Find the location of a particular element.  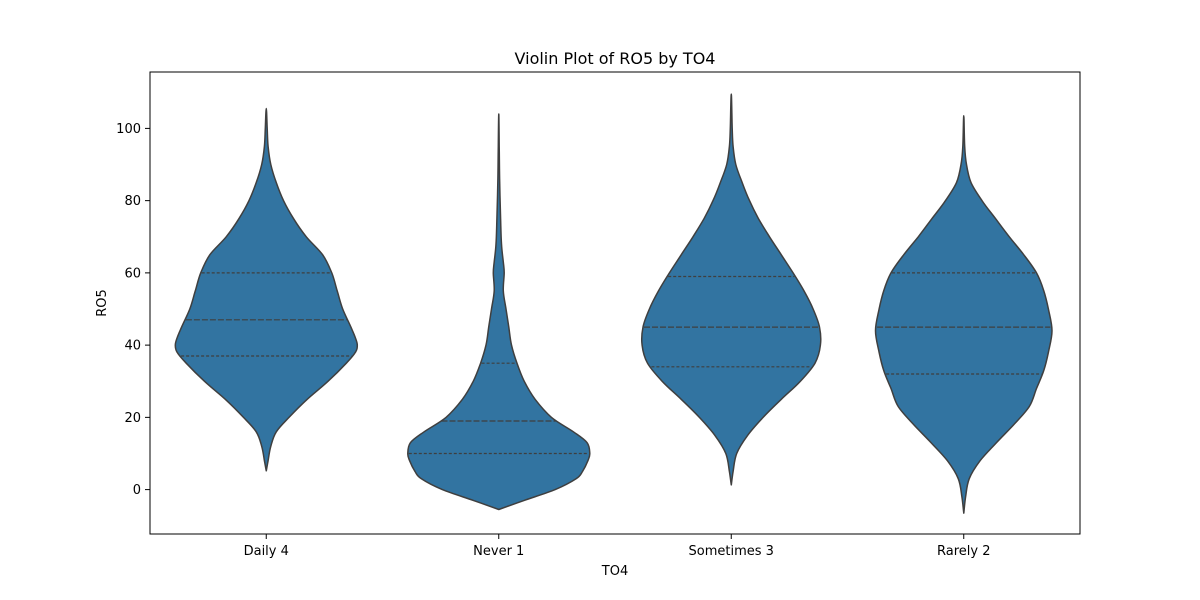

x-tick-label: Sometimes 3 is located at coordinates (731, 551).